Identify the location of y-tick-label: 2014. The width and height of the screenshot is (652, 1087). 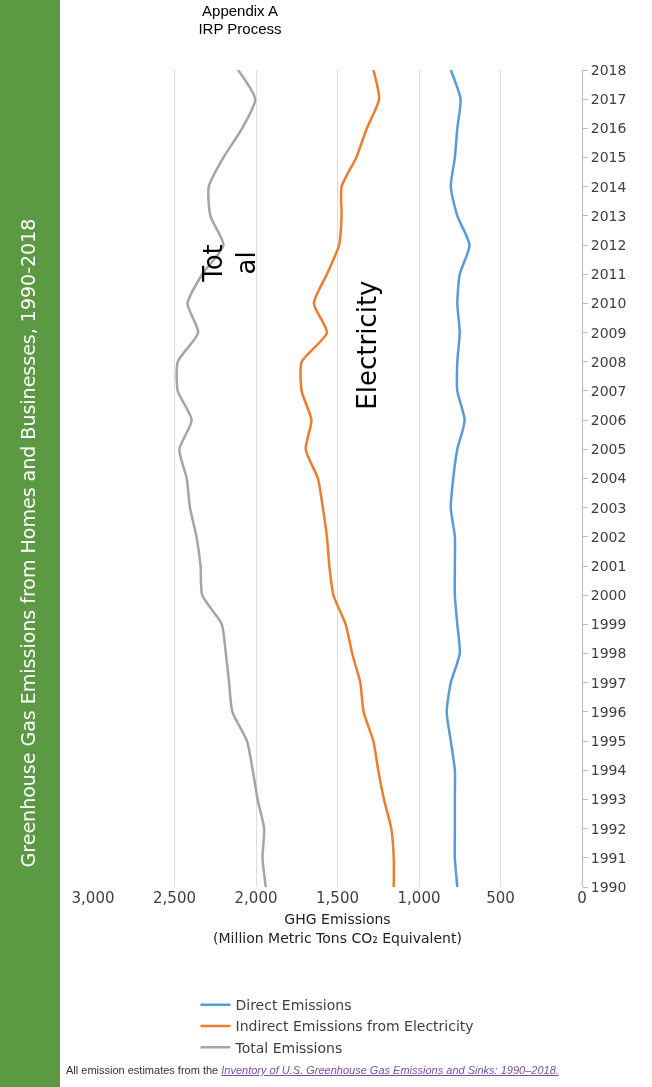
(608, 186).